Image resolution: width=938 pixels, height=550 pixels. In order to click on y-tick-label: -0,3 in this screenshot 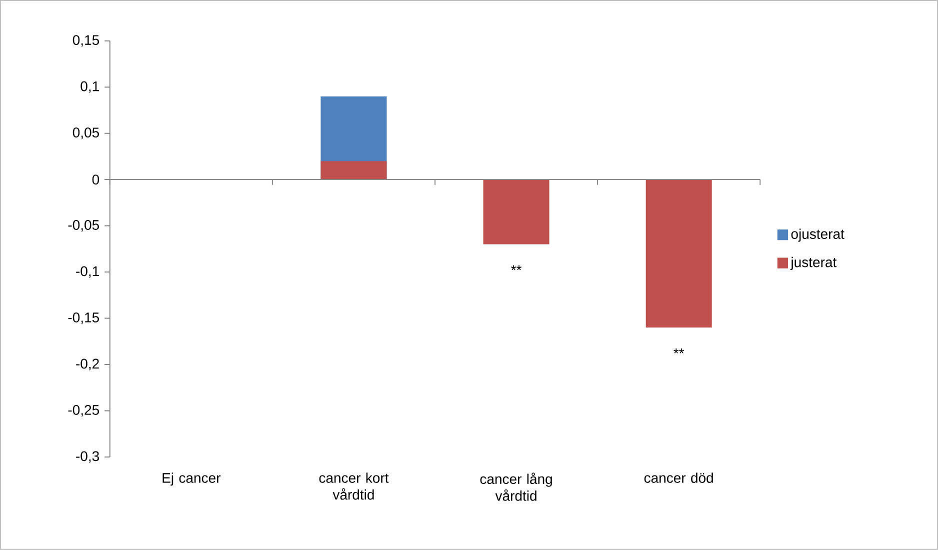, I will do `click(87, 457)`.